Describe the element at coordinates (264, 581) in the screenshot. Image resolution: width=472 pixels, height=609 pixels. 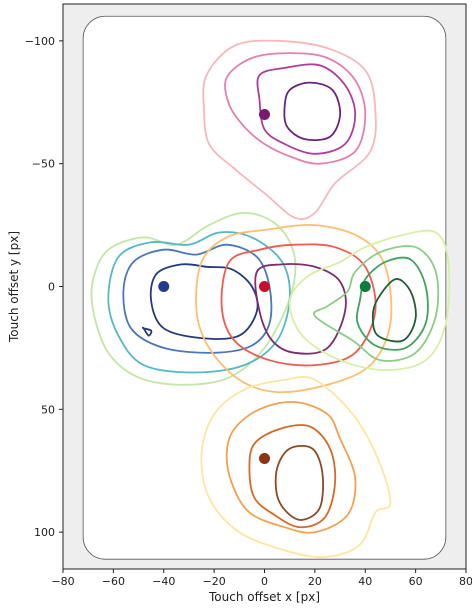
I see `x-tick-label: 0` at that location.